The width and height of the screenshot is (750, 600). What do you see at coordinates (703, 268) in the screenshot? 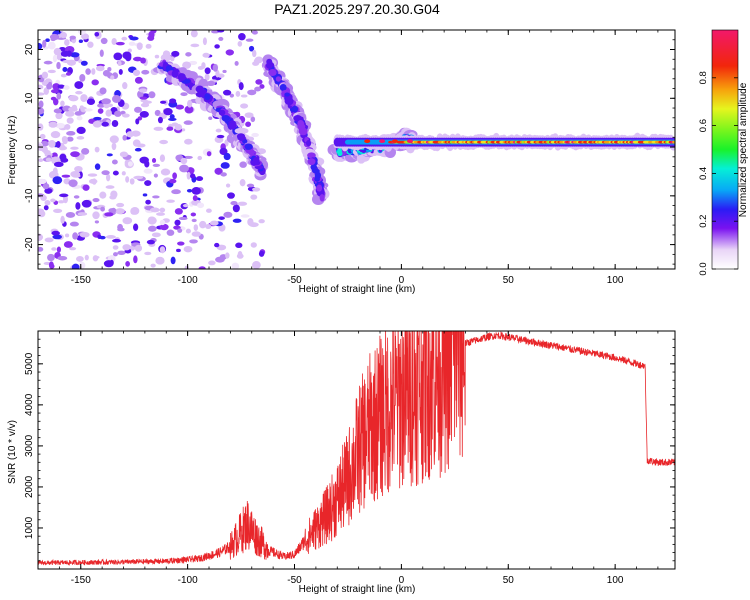
I see `colorbar-tick-label: 0.0` at bounding box center [703, 268].